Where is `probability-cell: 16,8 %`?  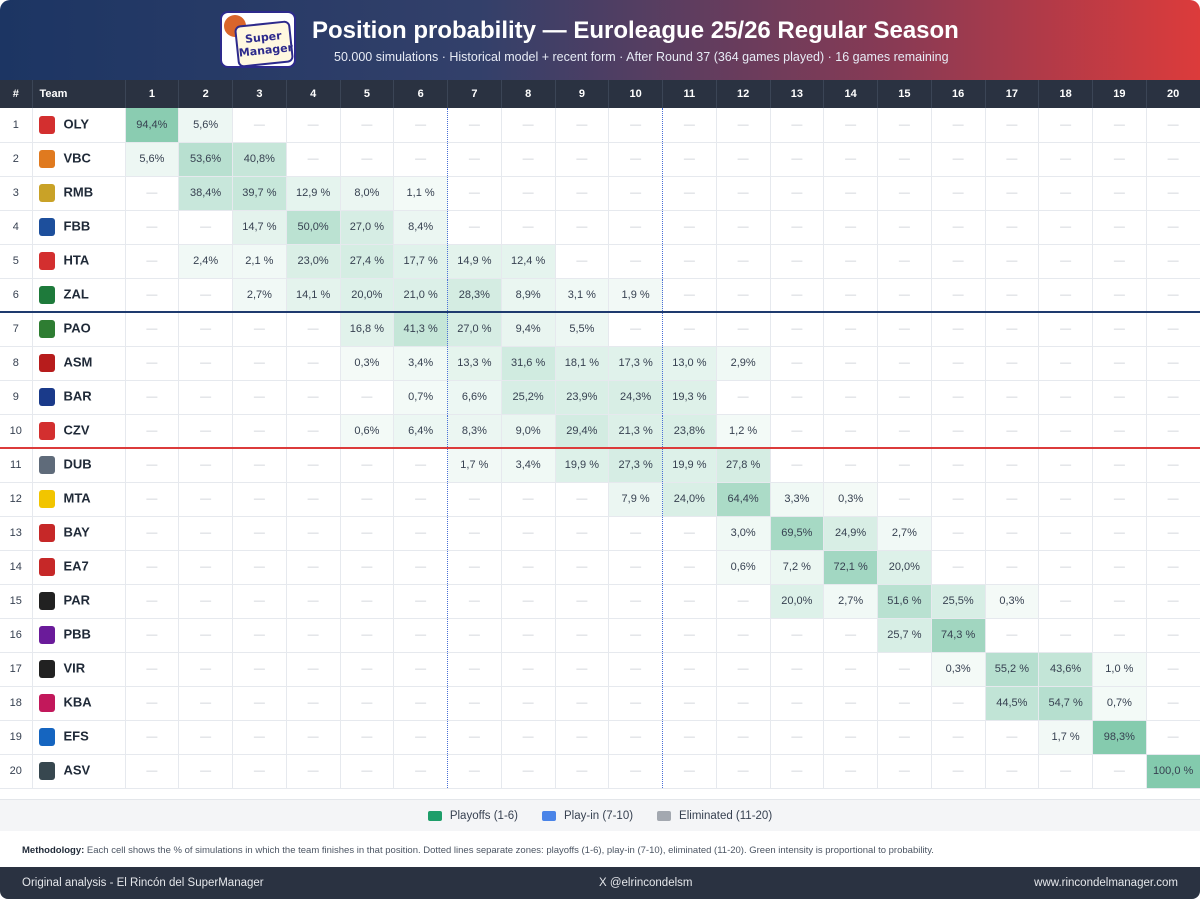
probability-cell: 16,8 % is located at coordinates (367, 329).